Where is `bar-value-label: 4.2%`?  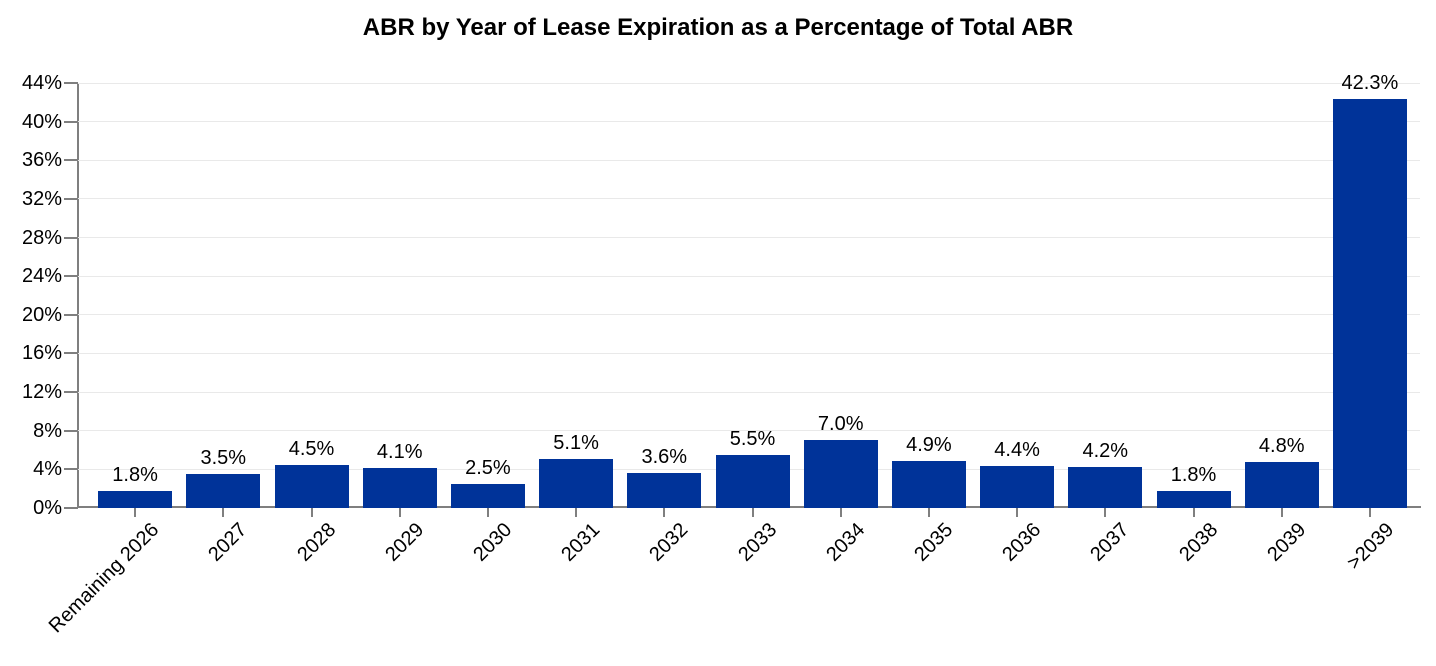 bar-value-label: 4.2% is located at coordinates (1105, 451).